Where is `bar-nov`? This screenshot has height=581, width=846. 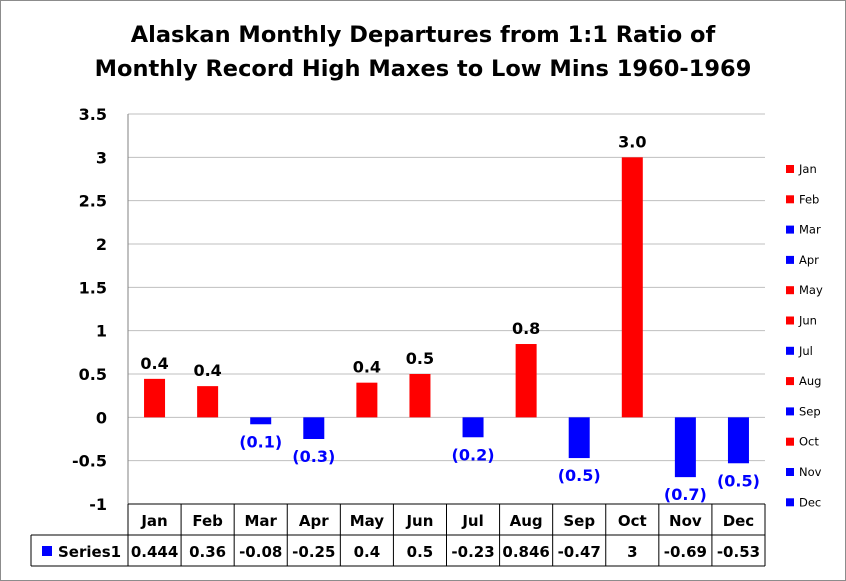
bar-nov is located at coordinates (685, 447).